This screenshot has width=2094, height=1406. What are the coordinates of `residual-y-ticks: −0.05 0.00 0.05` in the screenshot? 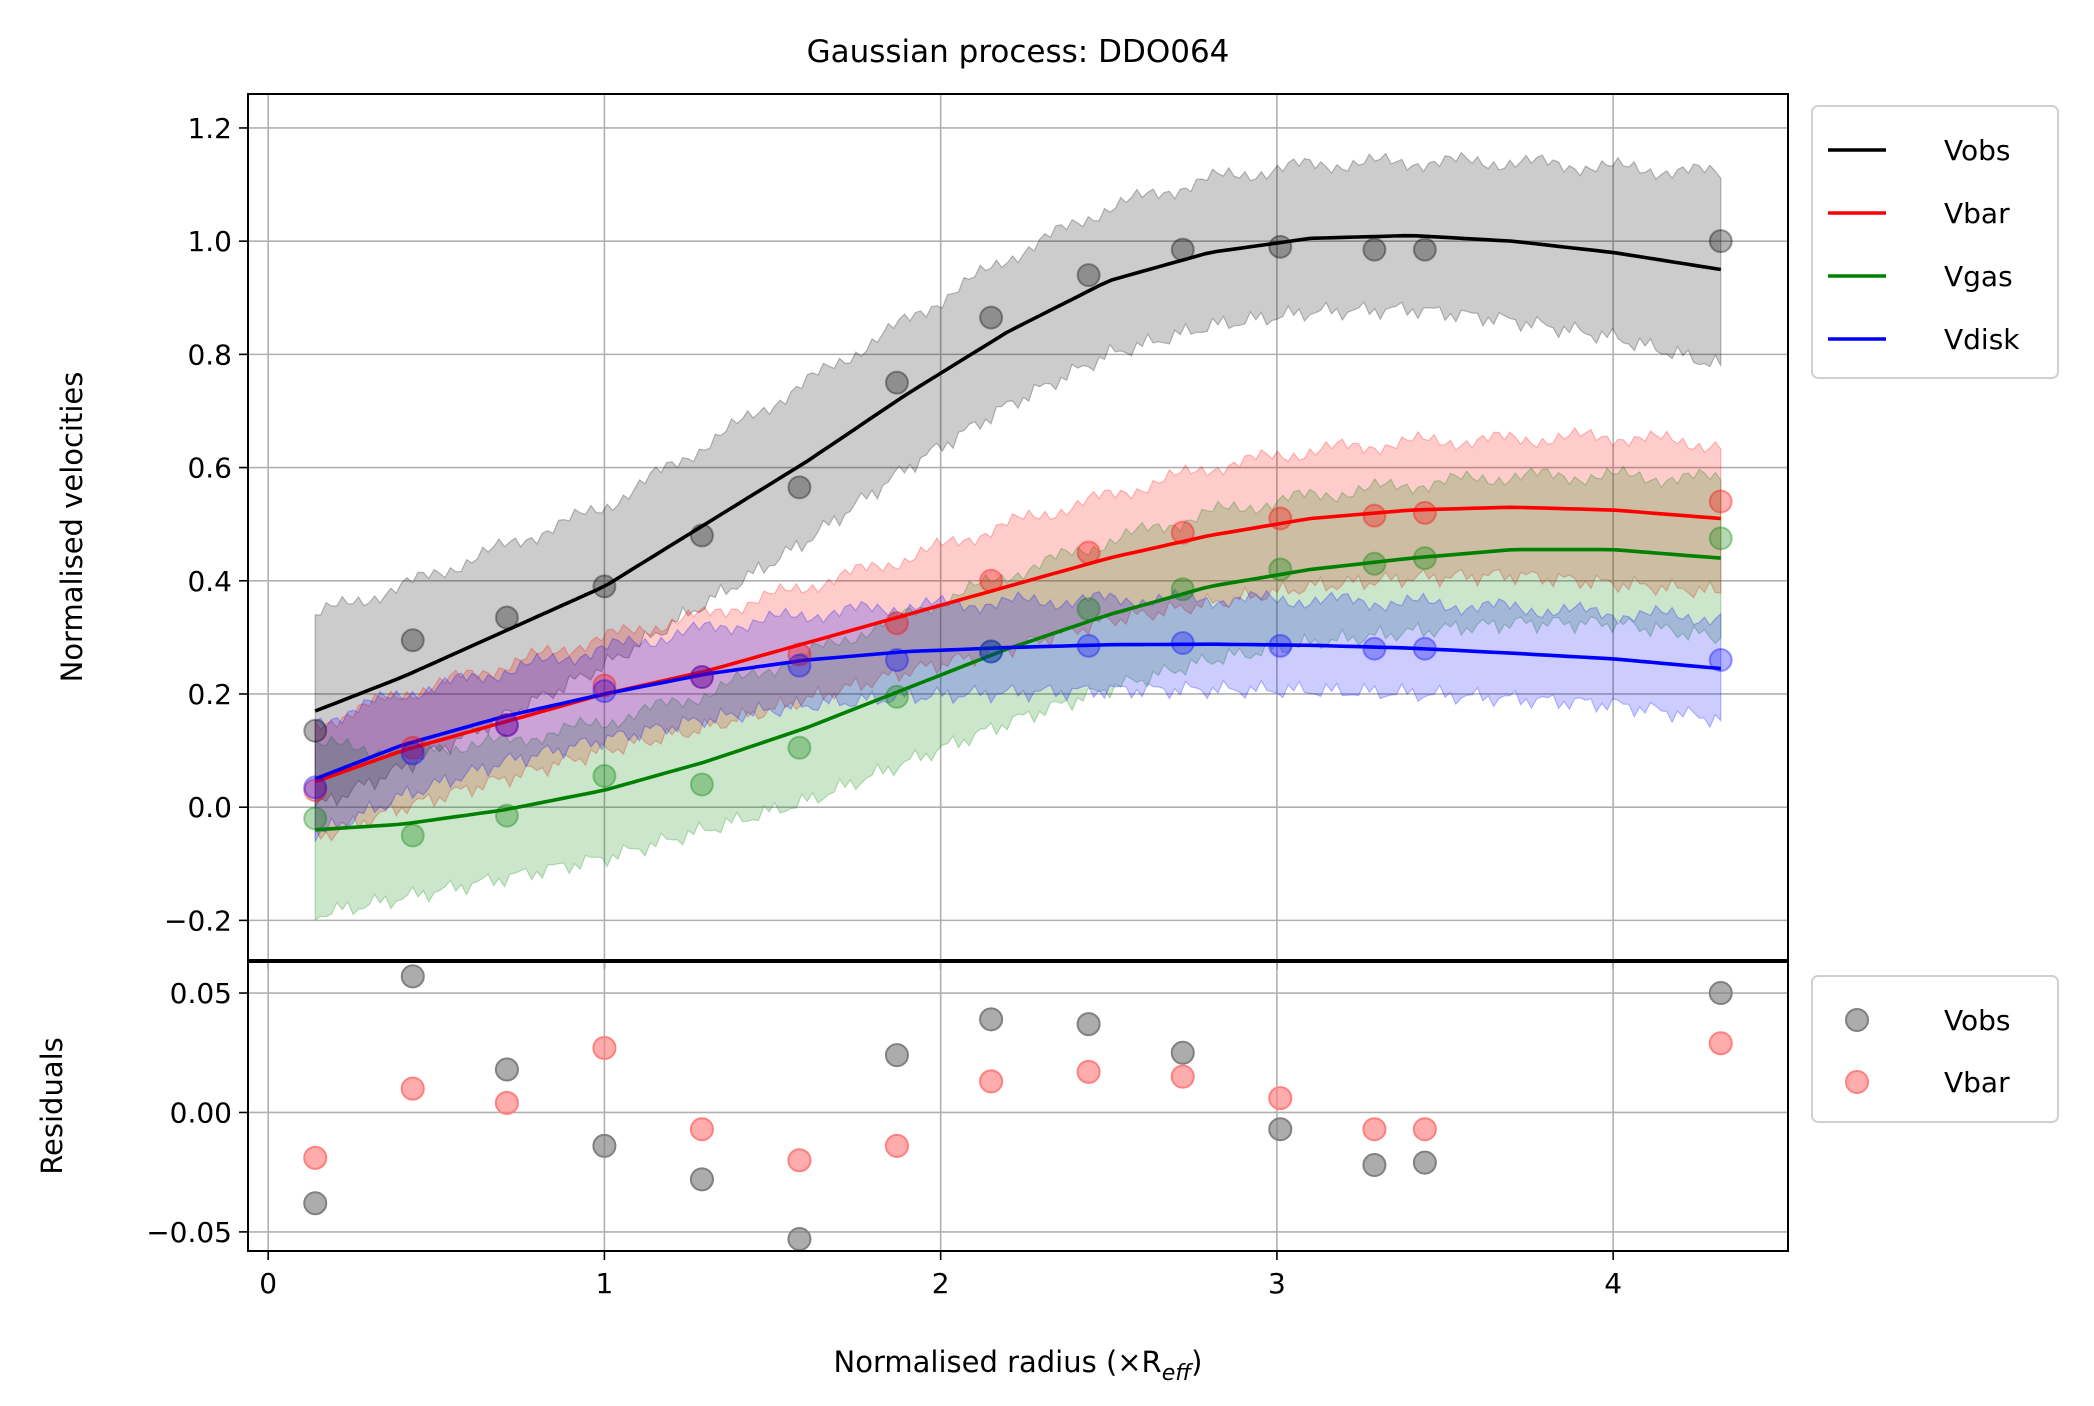 It's located at (197, 1113).